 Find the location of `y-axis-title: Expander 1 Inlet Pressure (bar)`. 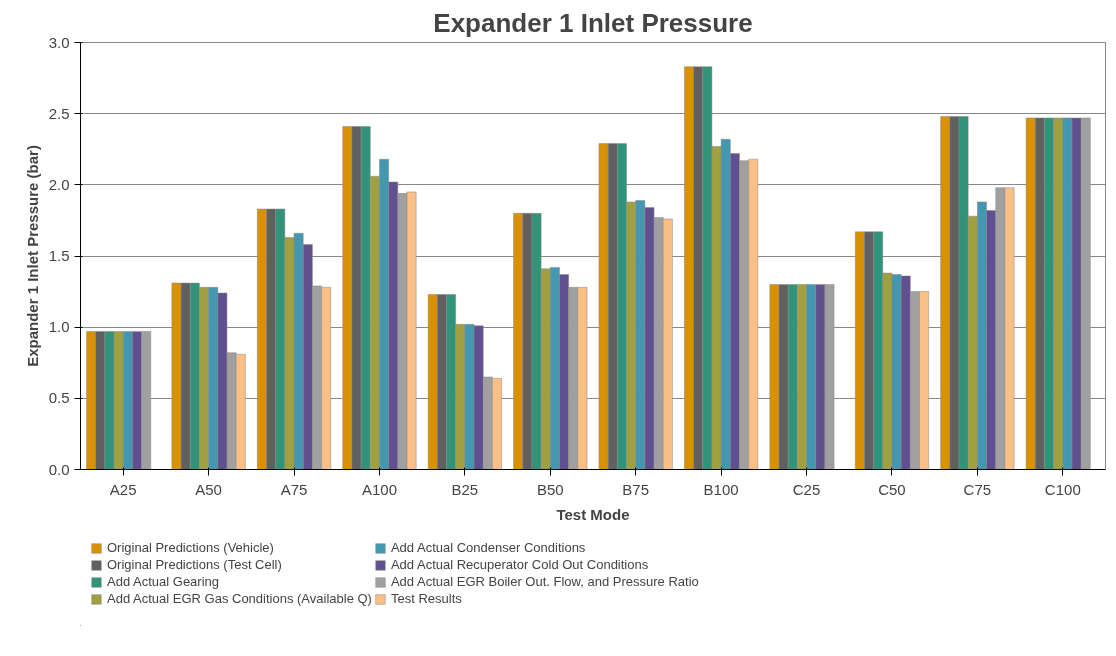

y-axis-title: Expander 1 Inlet Pressure (bar) is located at coordinates (32, 256).